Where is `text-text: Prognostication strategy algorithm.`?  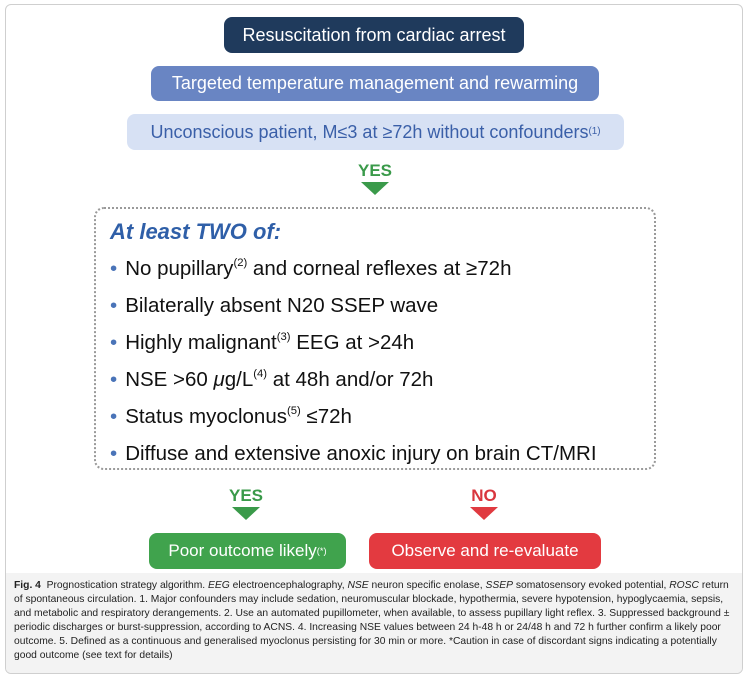 text-text: Prognostication strategy algorithm. is located at coordinates (124, 585).